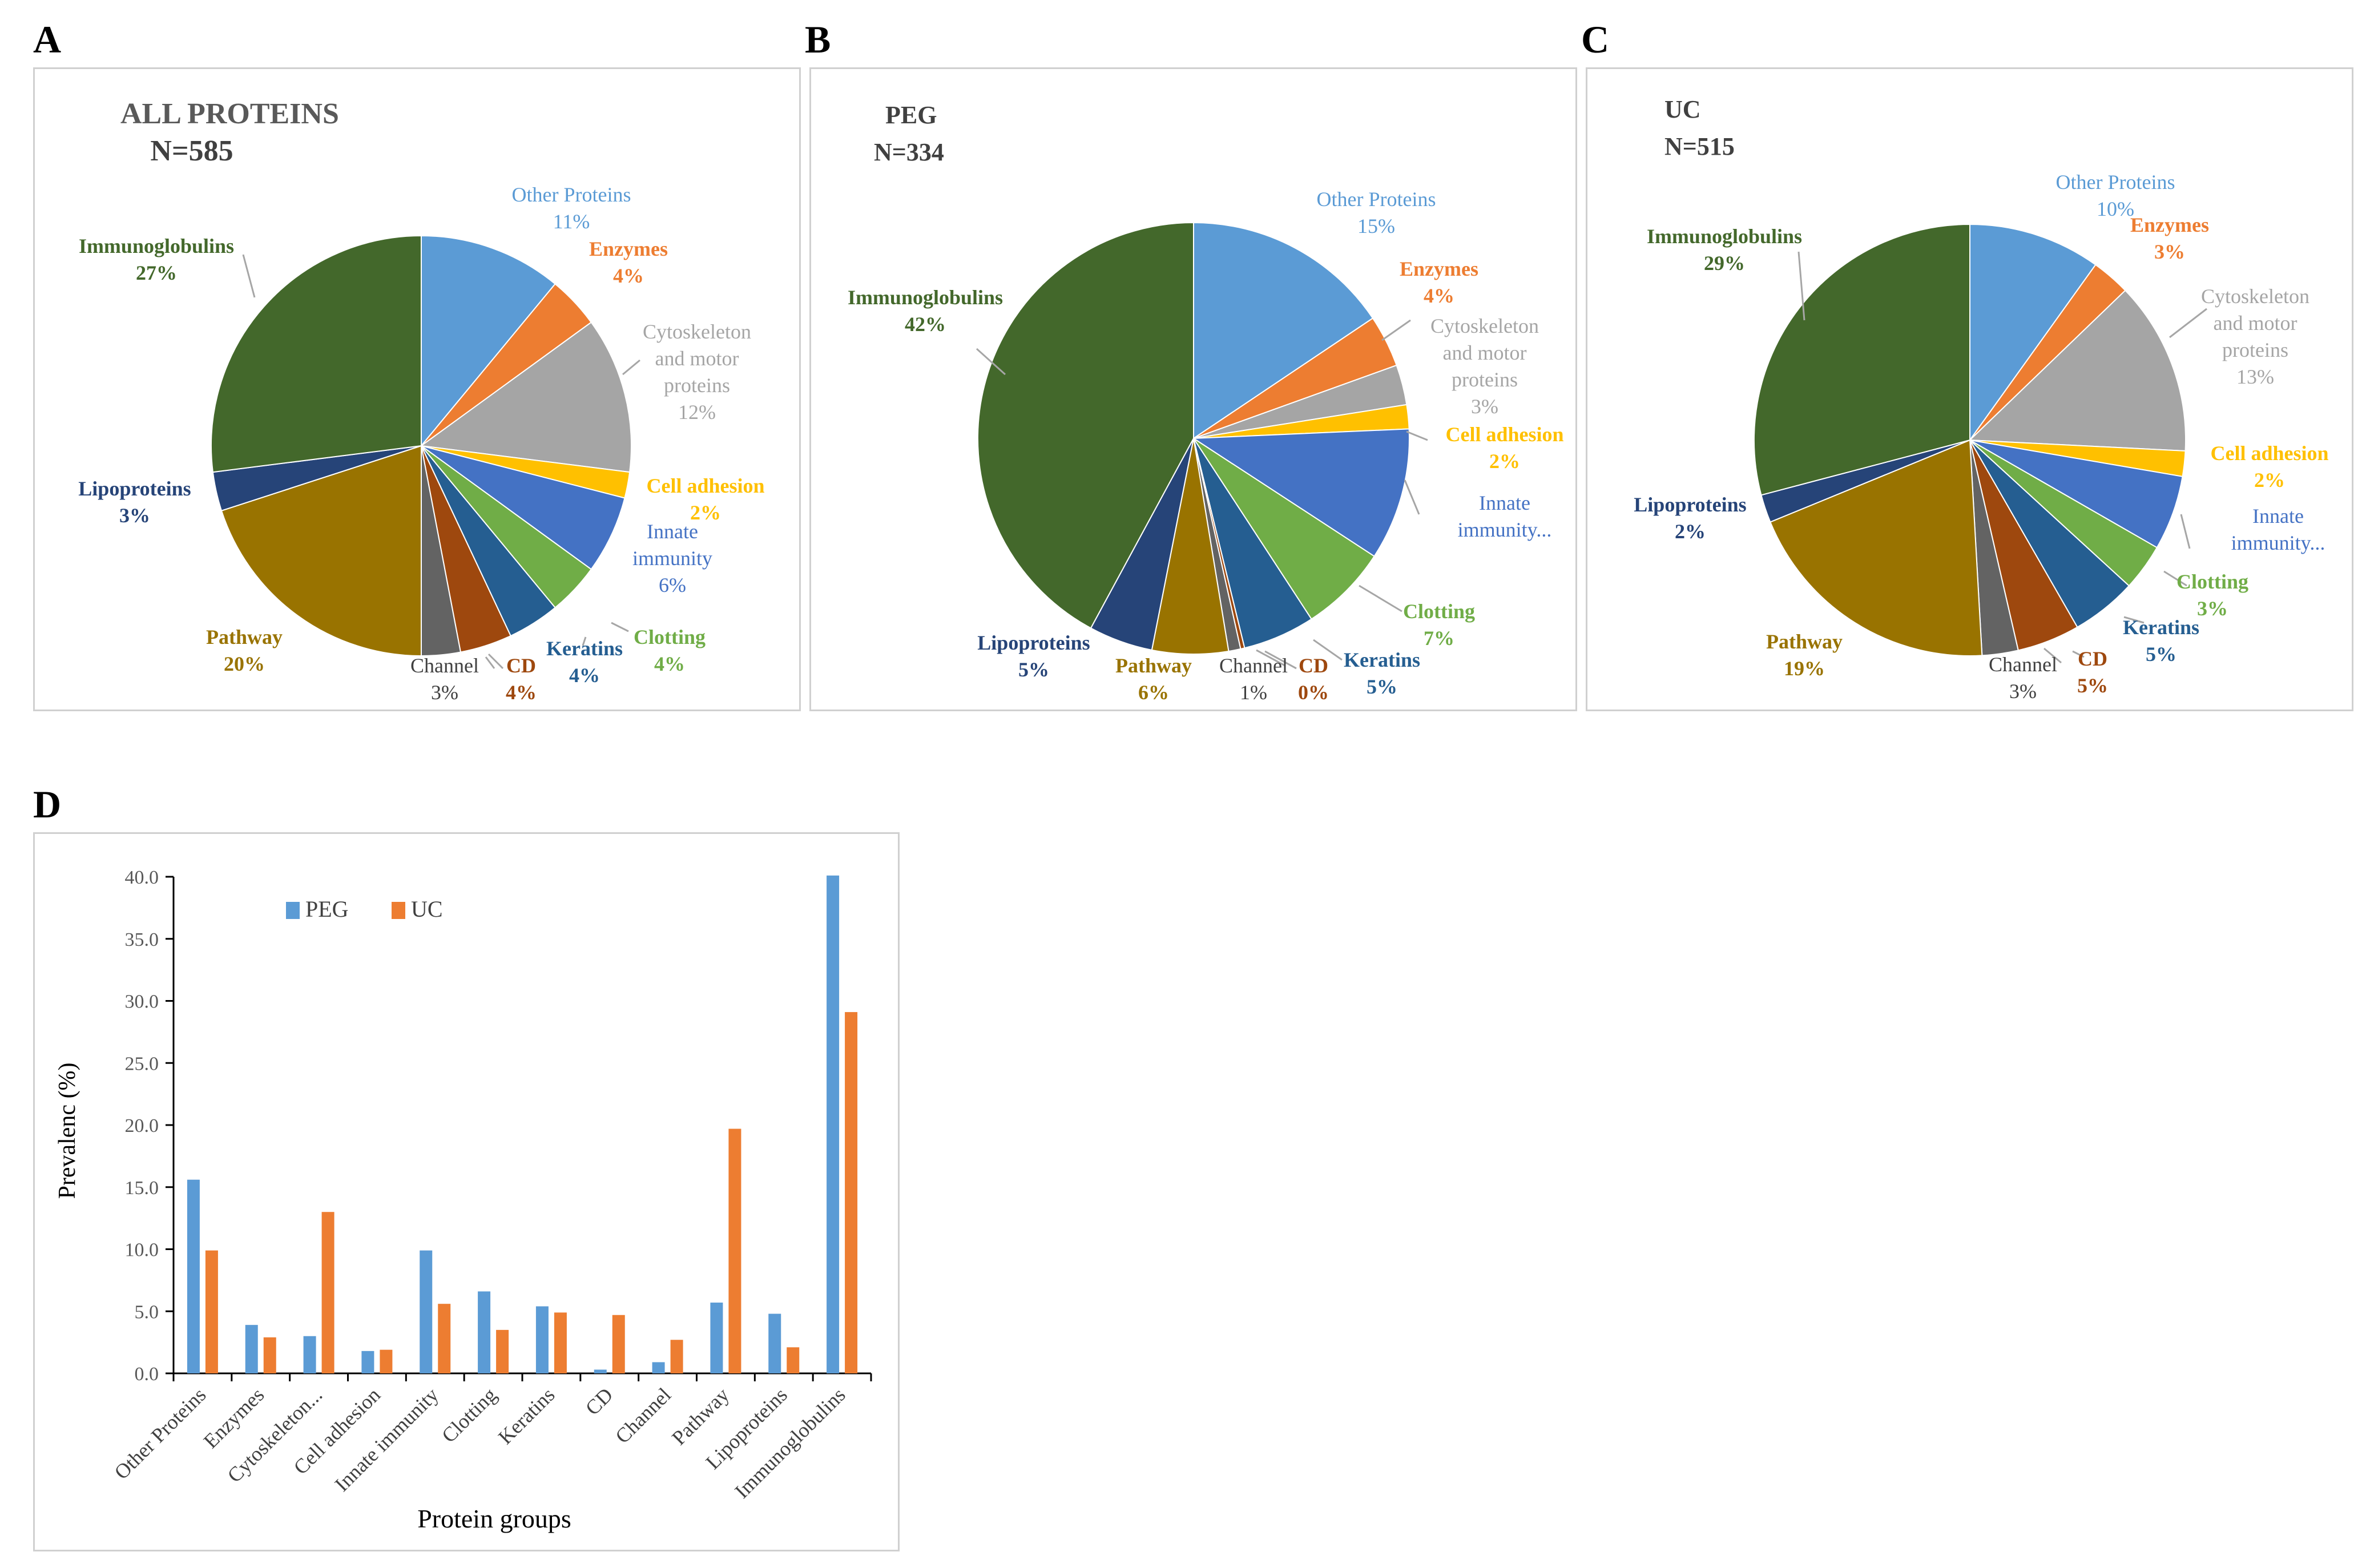 Image resolution: width=2374 pixels, height=1568 pixels. What do you see at coordinates (494, 1518) in the screenshot?
I see `x-axis-title: Protein groups` at bounding box center [494, 1518].